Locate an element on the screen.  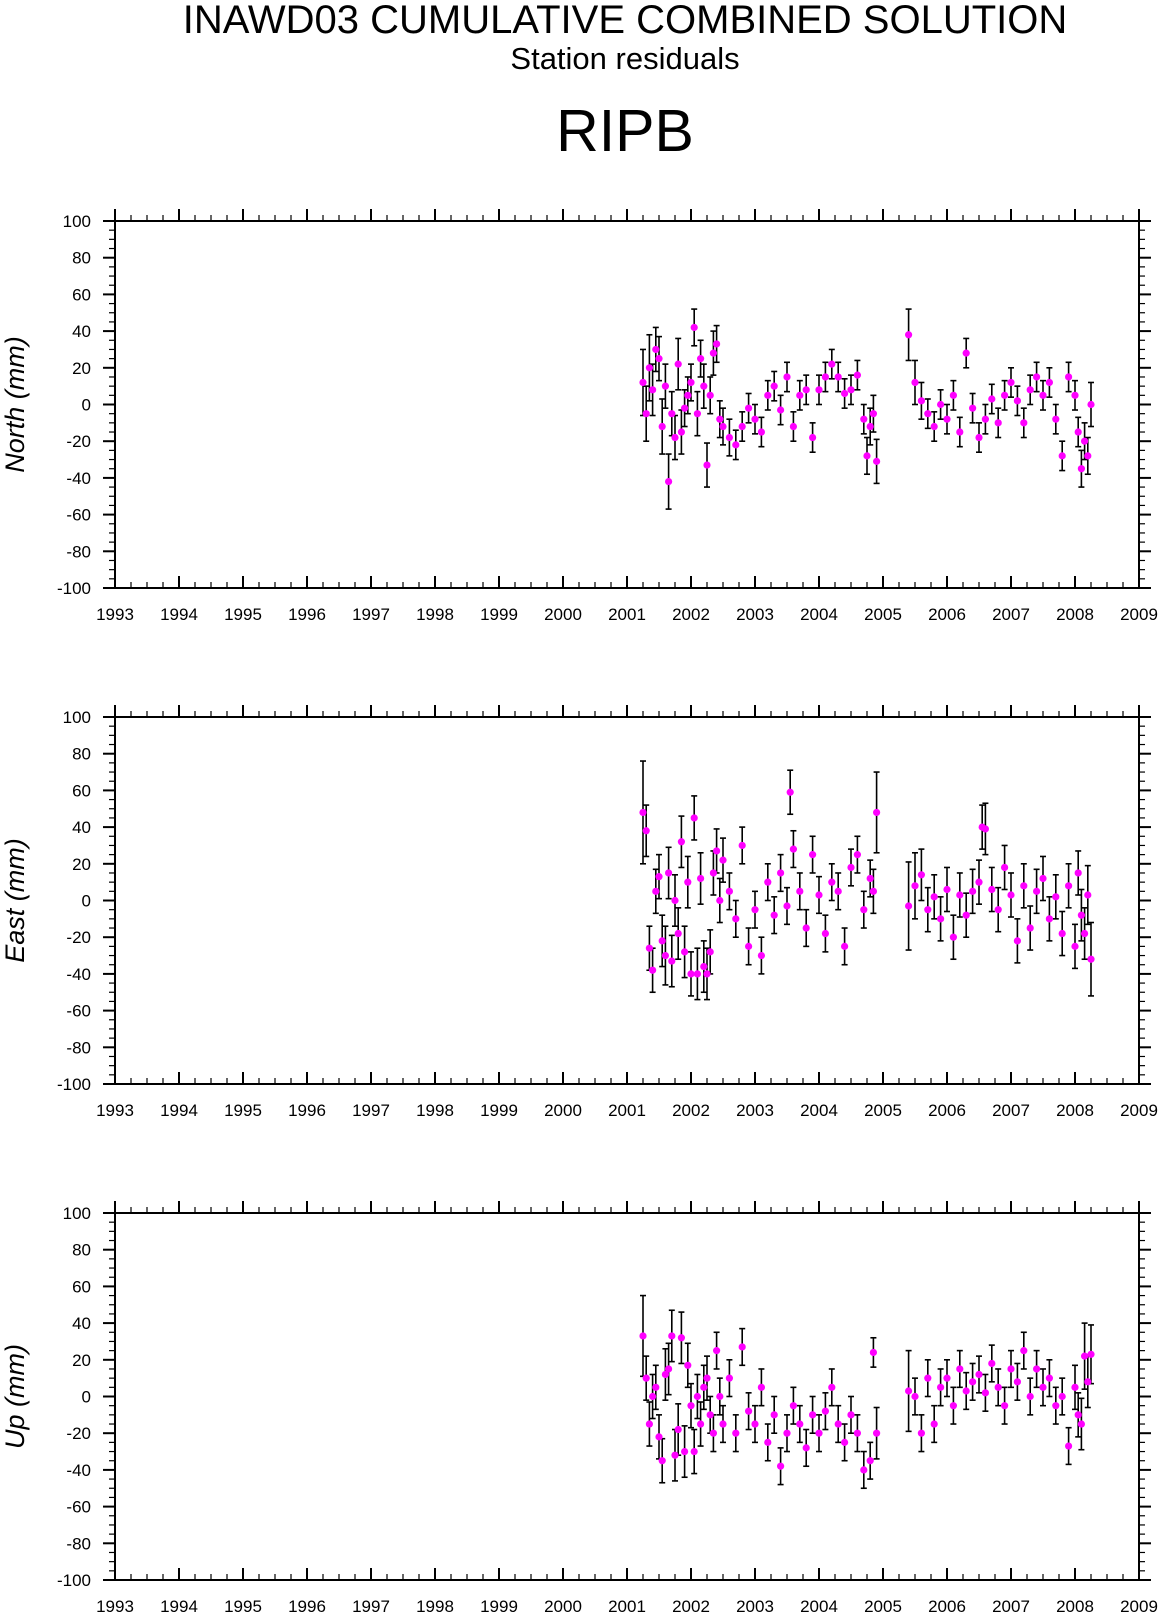
x-tick-label: 2005 is located at coordinates (883, 1110).